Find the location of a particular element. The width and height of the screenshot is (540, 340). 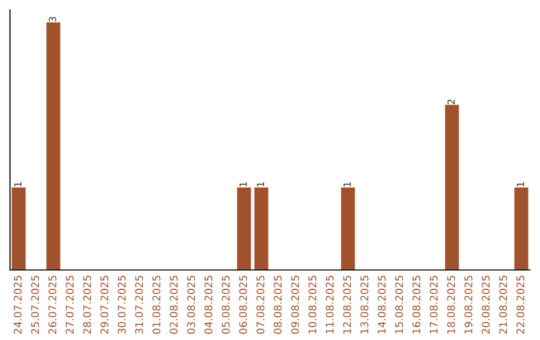

x-tick-label: 28.07.2025 is located at coordinates (87, 305).